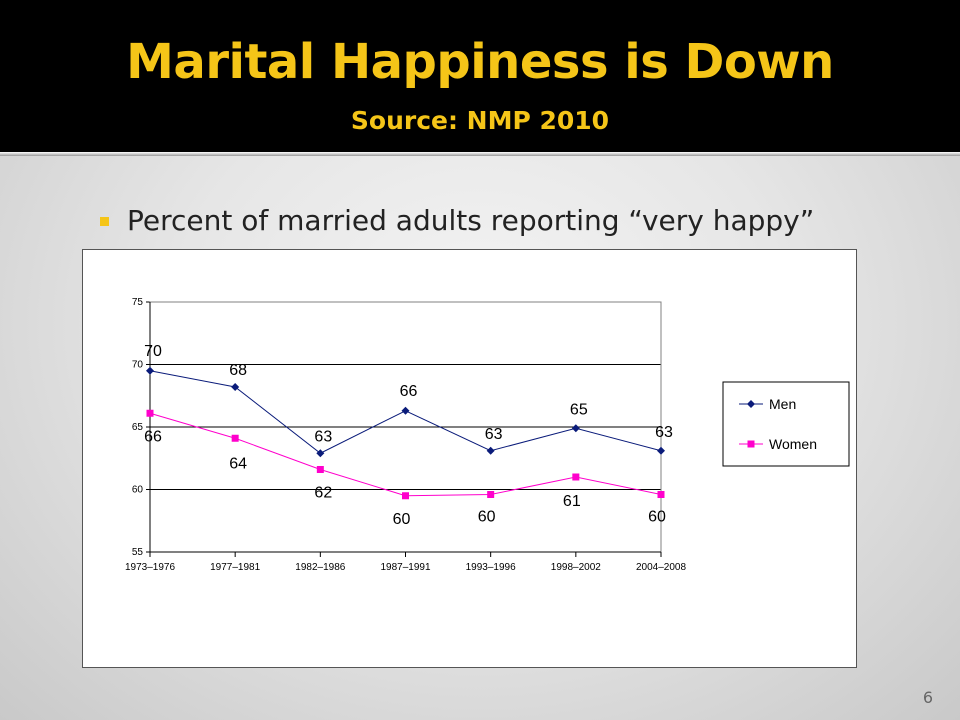 The width and height of the screenshot is (960, 720). I want to click on x-tick-label: 1987–1991, so click(405, 567).